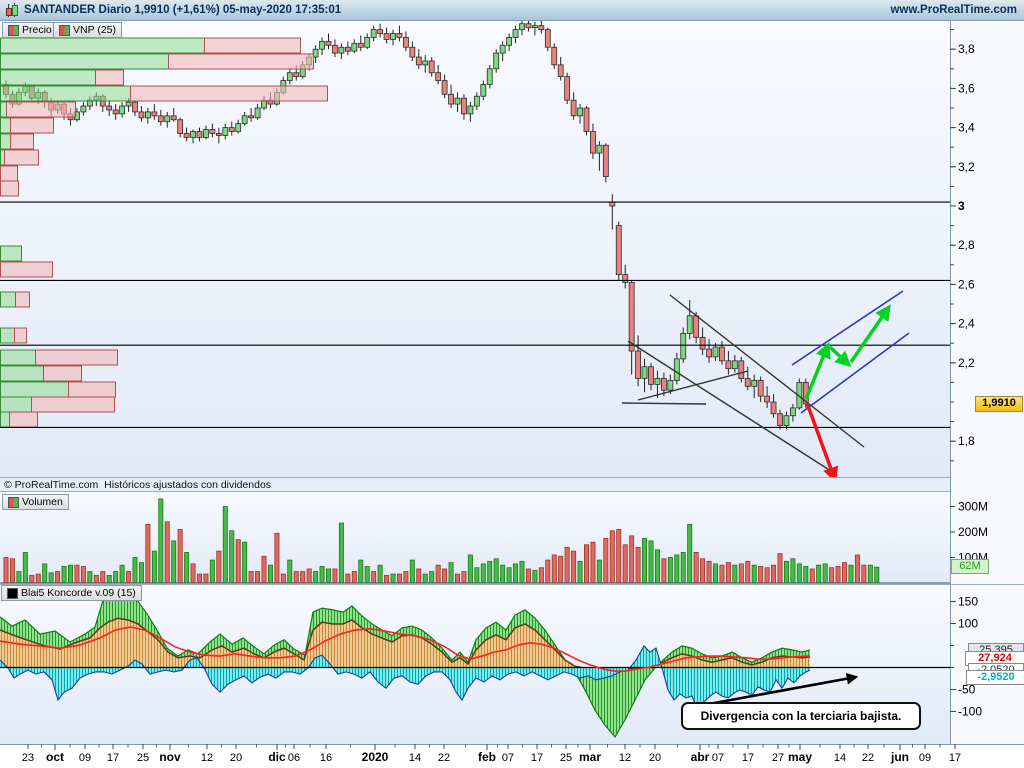 The height and width of the screenshot is (768, 1024). I want to click on svg-text: 3,8, so click(966, 49).